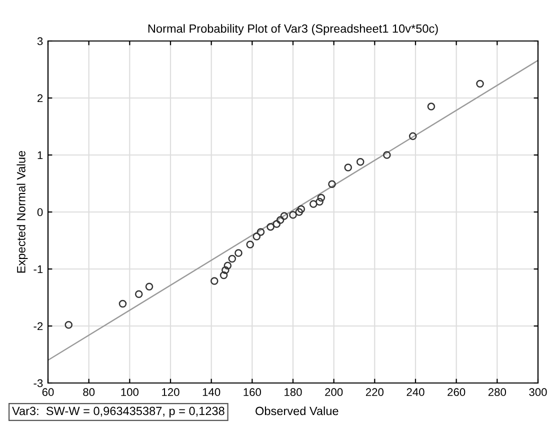  Describe the element at coordinates (40, 212) in the screenshot. I see `y-tick-label: 0` at that location.